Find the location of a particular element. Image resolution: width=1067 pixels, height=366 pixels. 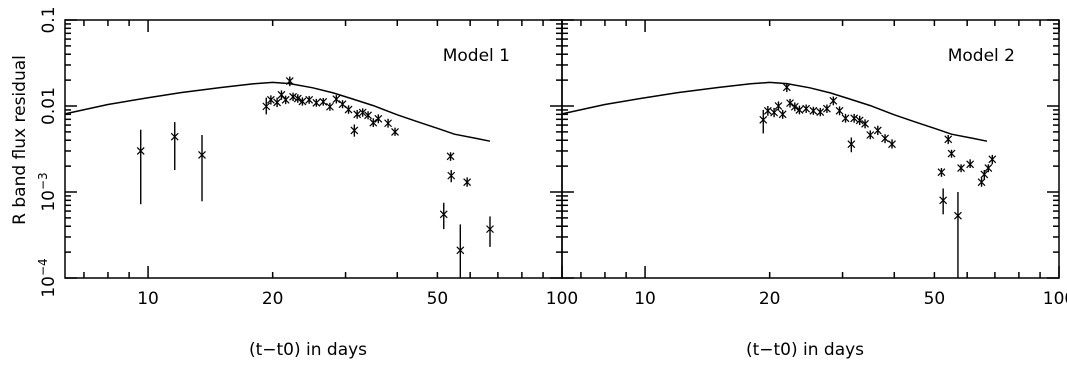

y-axis-title: R band flux residual is located at coordinates (20, 140).